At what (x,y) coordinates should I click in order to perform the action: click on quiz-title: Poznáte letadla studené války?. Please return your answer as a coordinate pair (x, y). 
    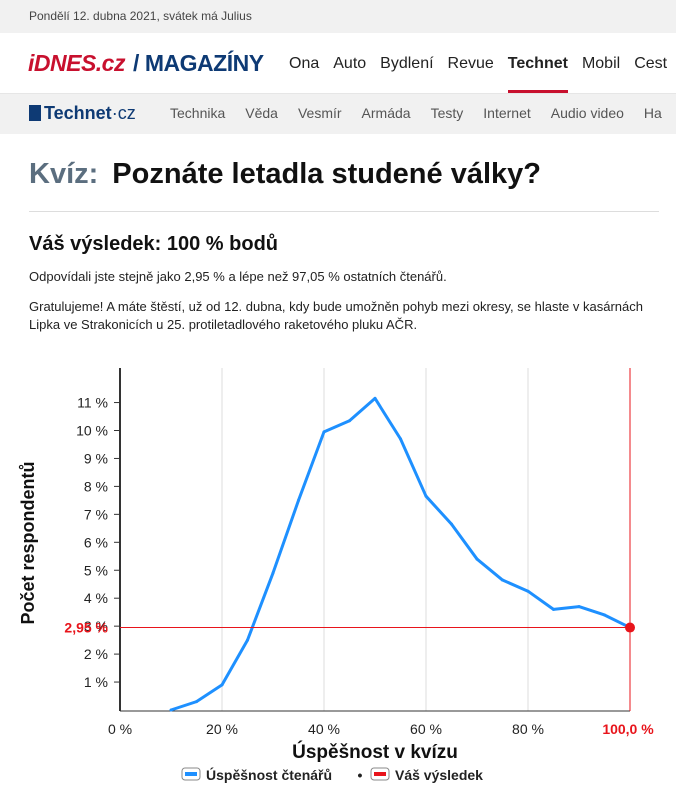
    Looking at the image, I should click on (326, 174).